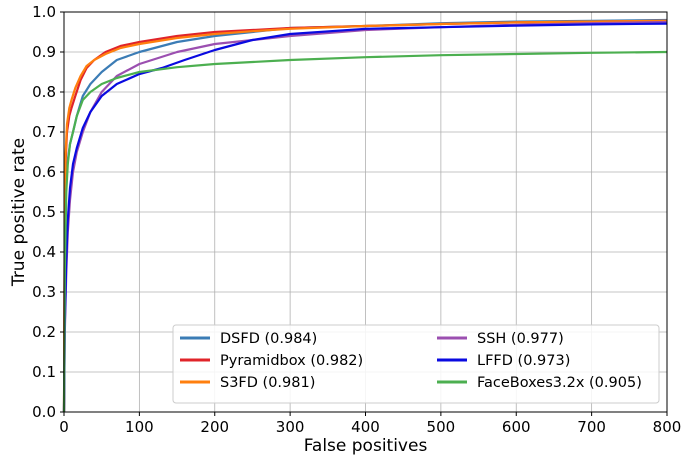 The width and height of the screenshot is (691, 456). I want to click on legend-label: FaceBoxes3.2x (0.905), so click(559, 383).